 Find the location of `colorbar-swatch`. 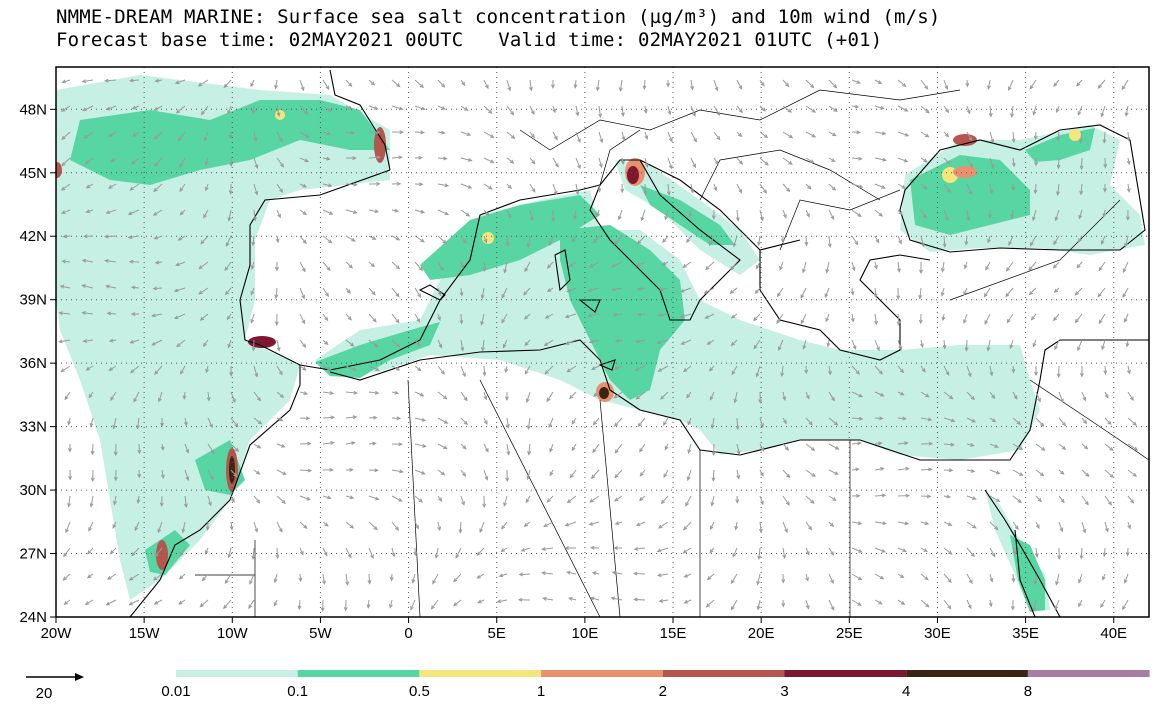

colorbar-swatch is located at coordinates (237, 673).